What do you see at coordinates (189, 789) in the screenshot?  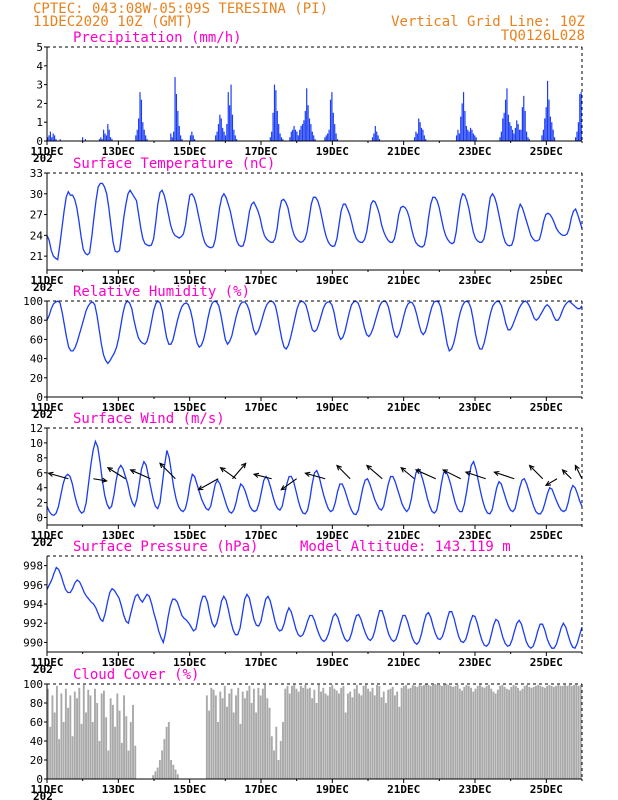 I see `cloud-cover-x-tick-label: 15DEC` at bounding box center [189, 789].